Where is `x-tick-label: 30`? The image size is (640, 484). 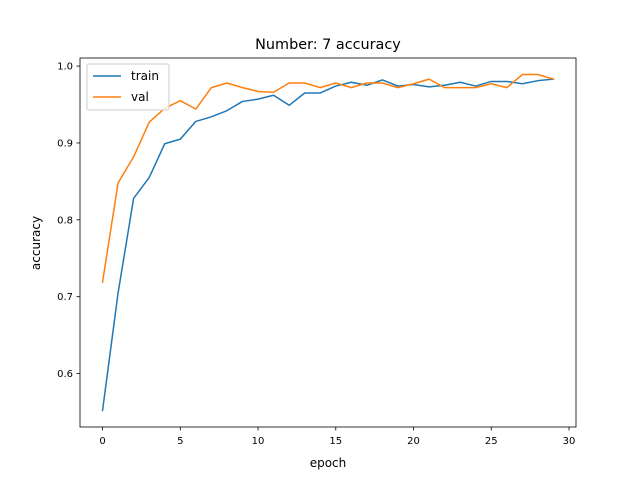 x-tick-label: 30 is located at coordinates (569, 441).